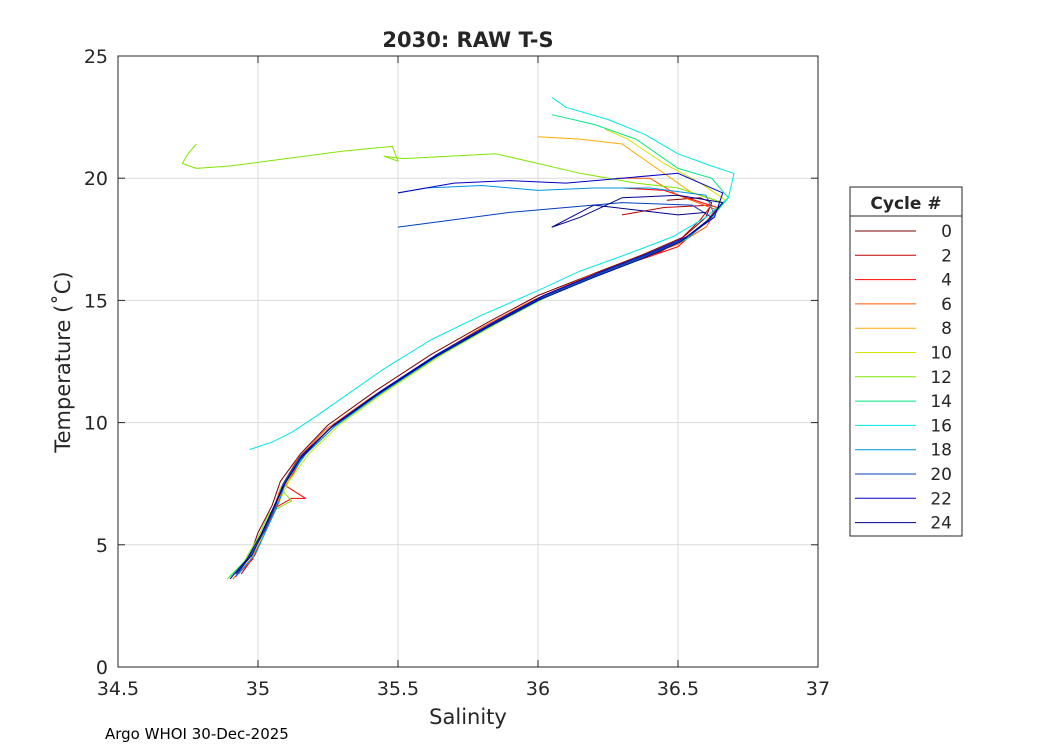 The width and height of the screenshot is (1050, 750). I want to click on legend-label-cycle-2: 2, so click(946, 256).